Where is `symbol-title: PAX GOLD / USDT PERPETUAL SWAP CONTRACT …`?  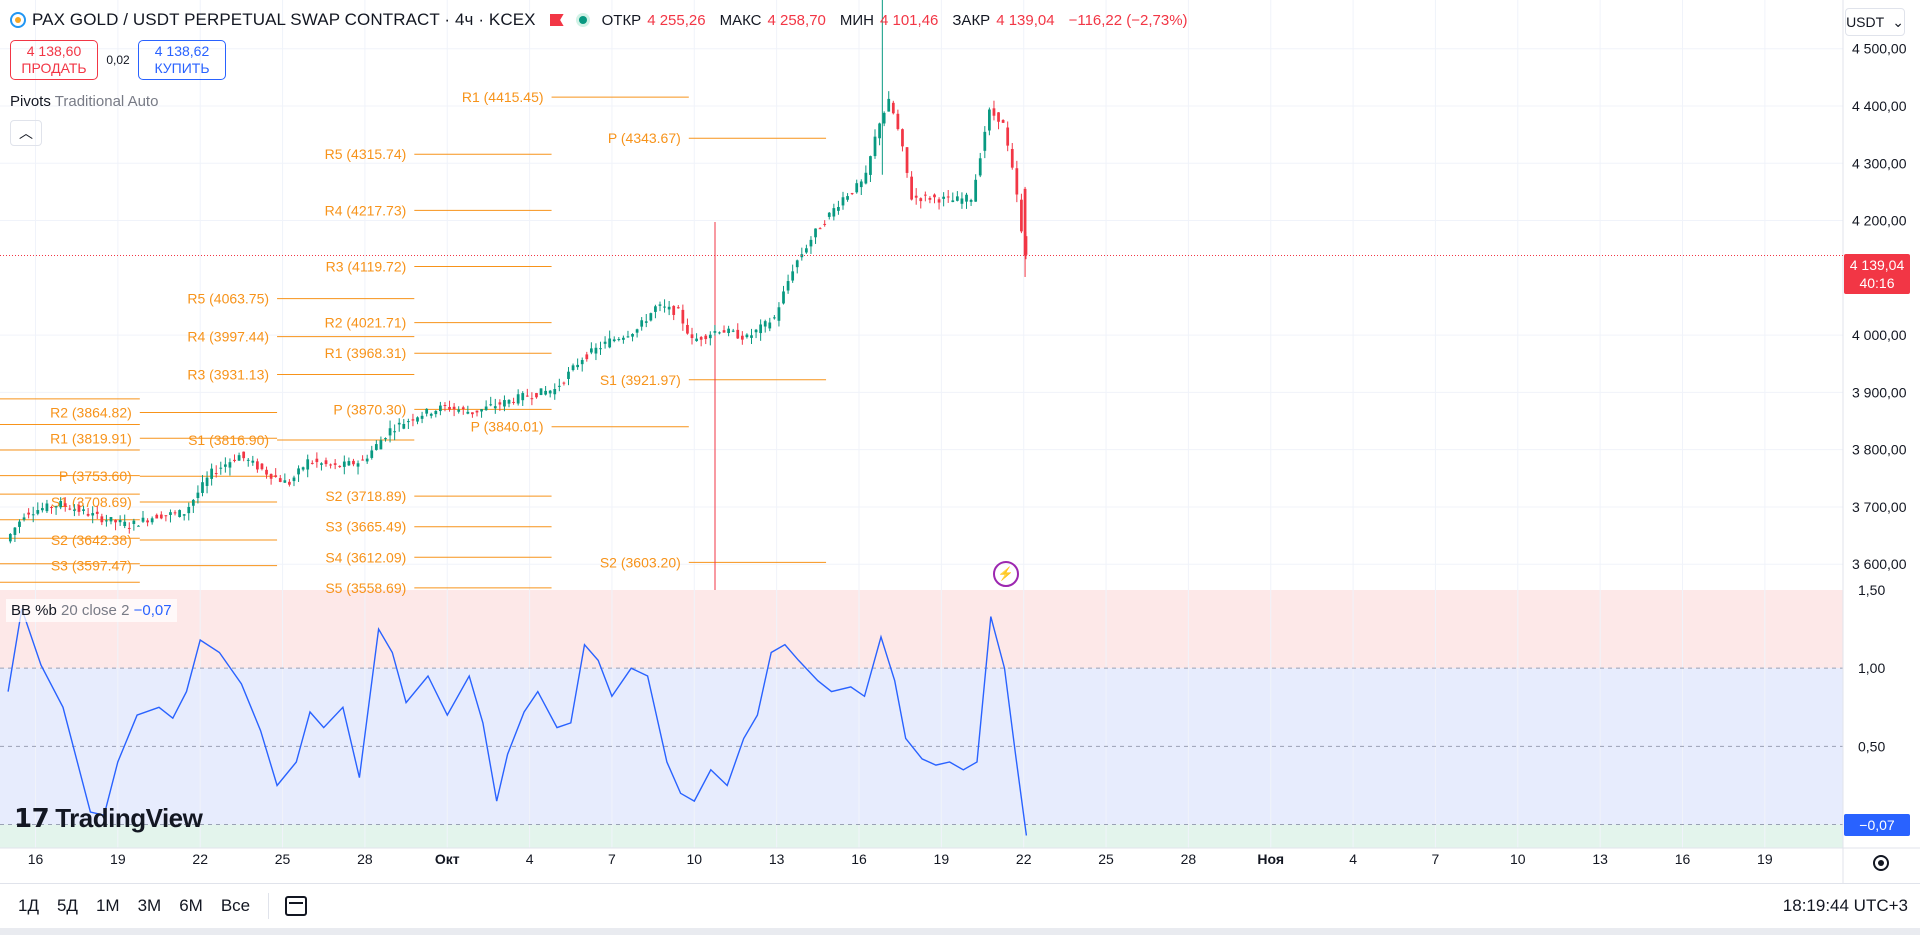 symbol-title: PAX GOLD / USDT PERPETUAL SWAP CONTRACT … is located at coordinates (284, 19).